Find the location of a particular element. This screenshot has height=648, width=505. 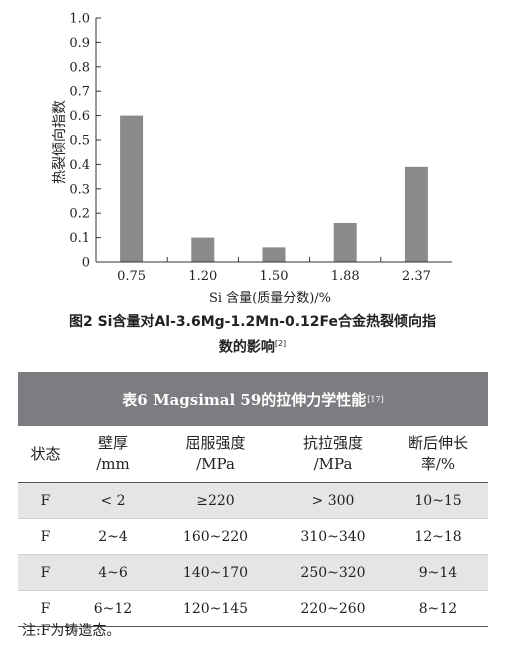

header-wall-thickness: 壁厚/mm is located at coordinates (113, 454).